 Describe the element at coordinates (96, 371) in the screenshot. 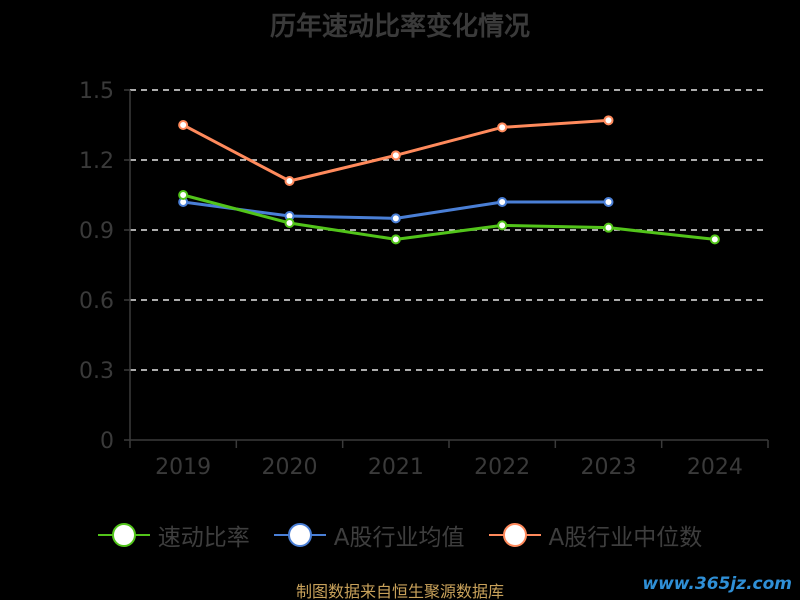

I see `y-tick-label: 0.3` at that location.